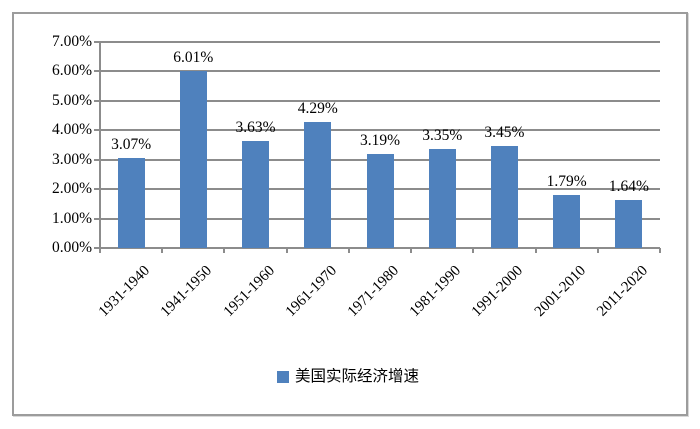  I want to click on y-axis-labels: 0.00% 1.00% 2.00% 3.00% 4.00% 5.00% 6.00% 7.00%, so click(50, 144).